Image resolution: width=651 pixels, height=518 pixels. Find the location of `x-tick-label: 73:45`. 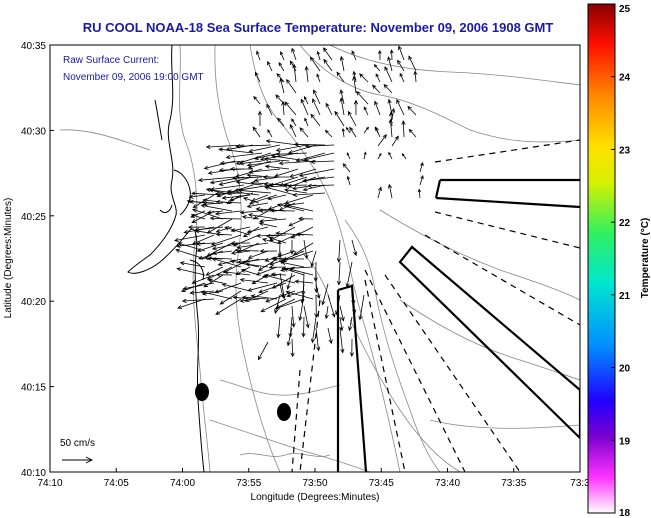

x-tick-label: 73:45 is located at coordinates (381, 483).